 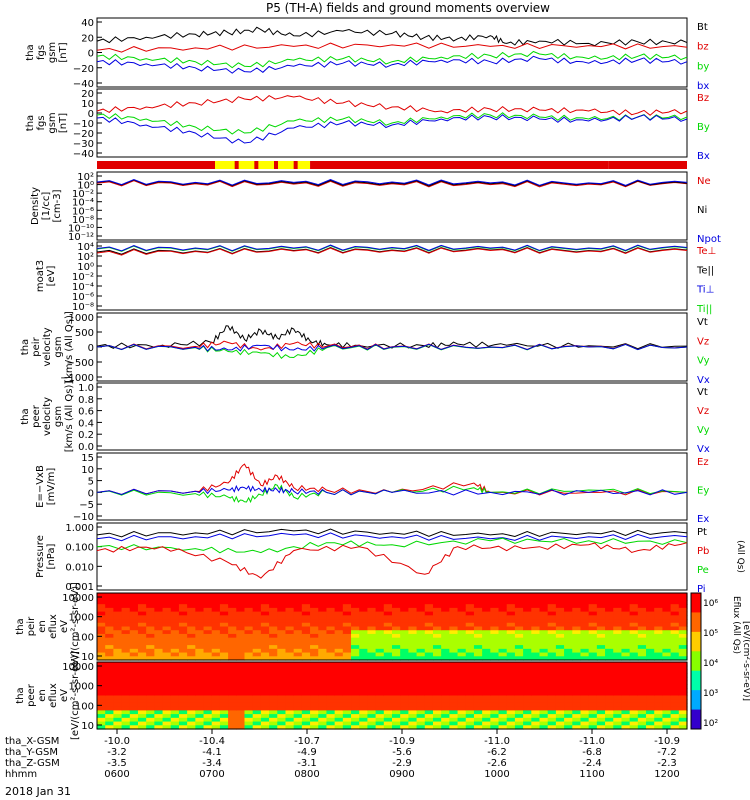 What do you see at coordinates (706, 251) in the screenshot?
I see `legend-te: Te⊥` at bounding box center [706, 251].